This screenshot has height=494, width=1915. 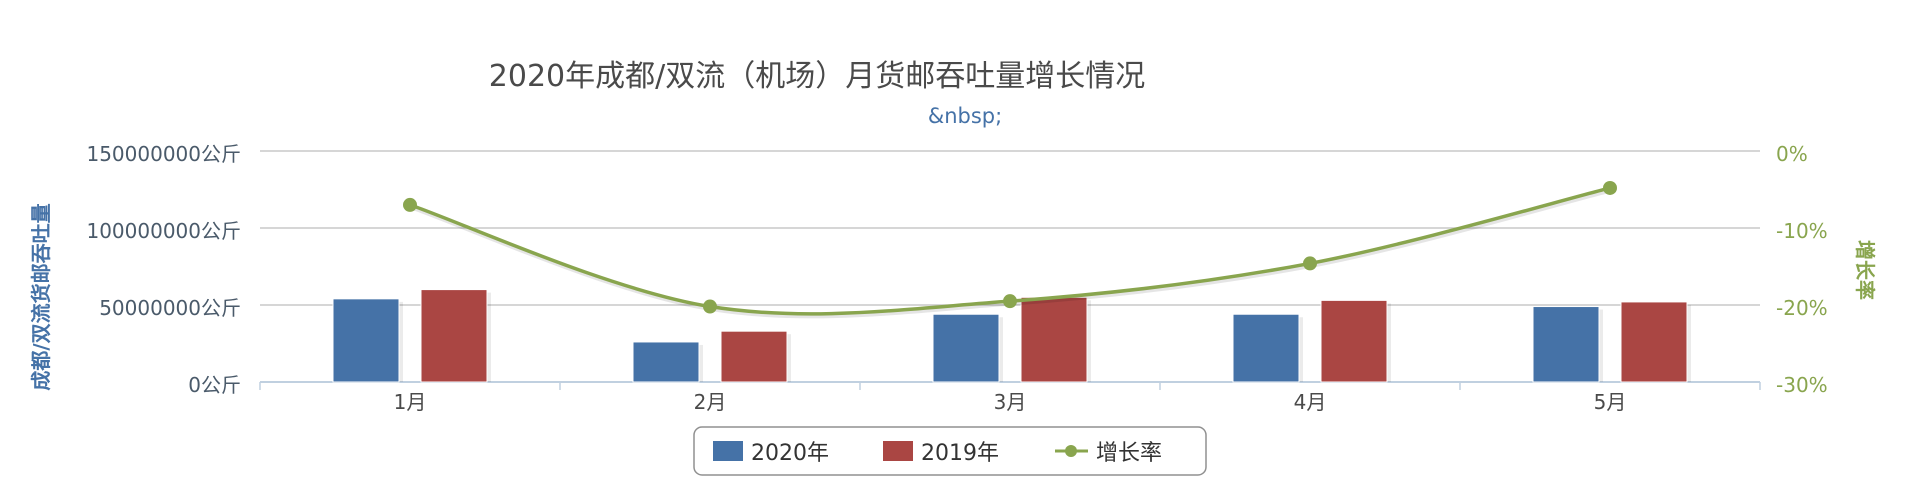 I want to click on legend-label-2020: 2020年, so click(x=790, y=453).